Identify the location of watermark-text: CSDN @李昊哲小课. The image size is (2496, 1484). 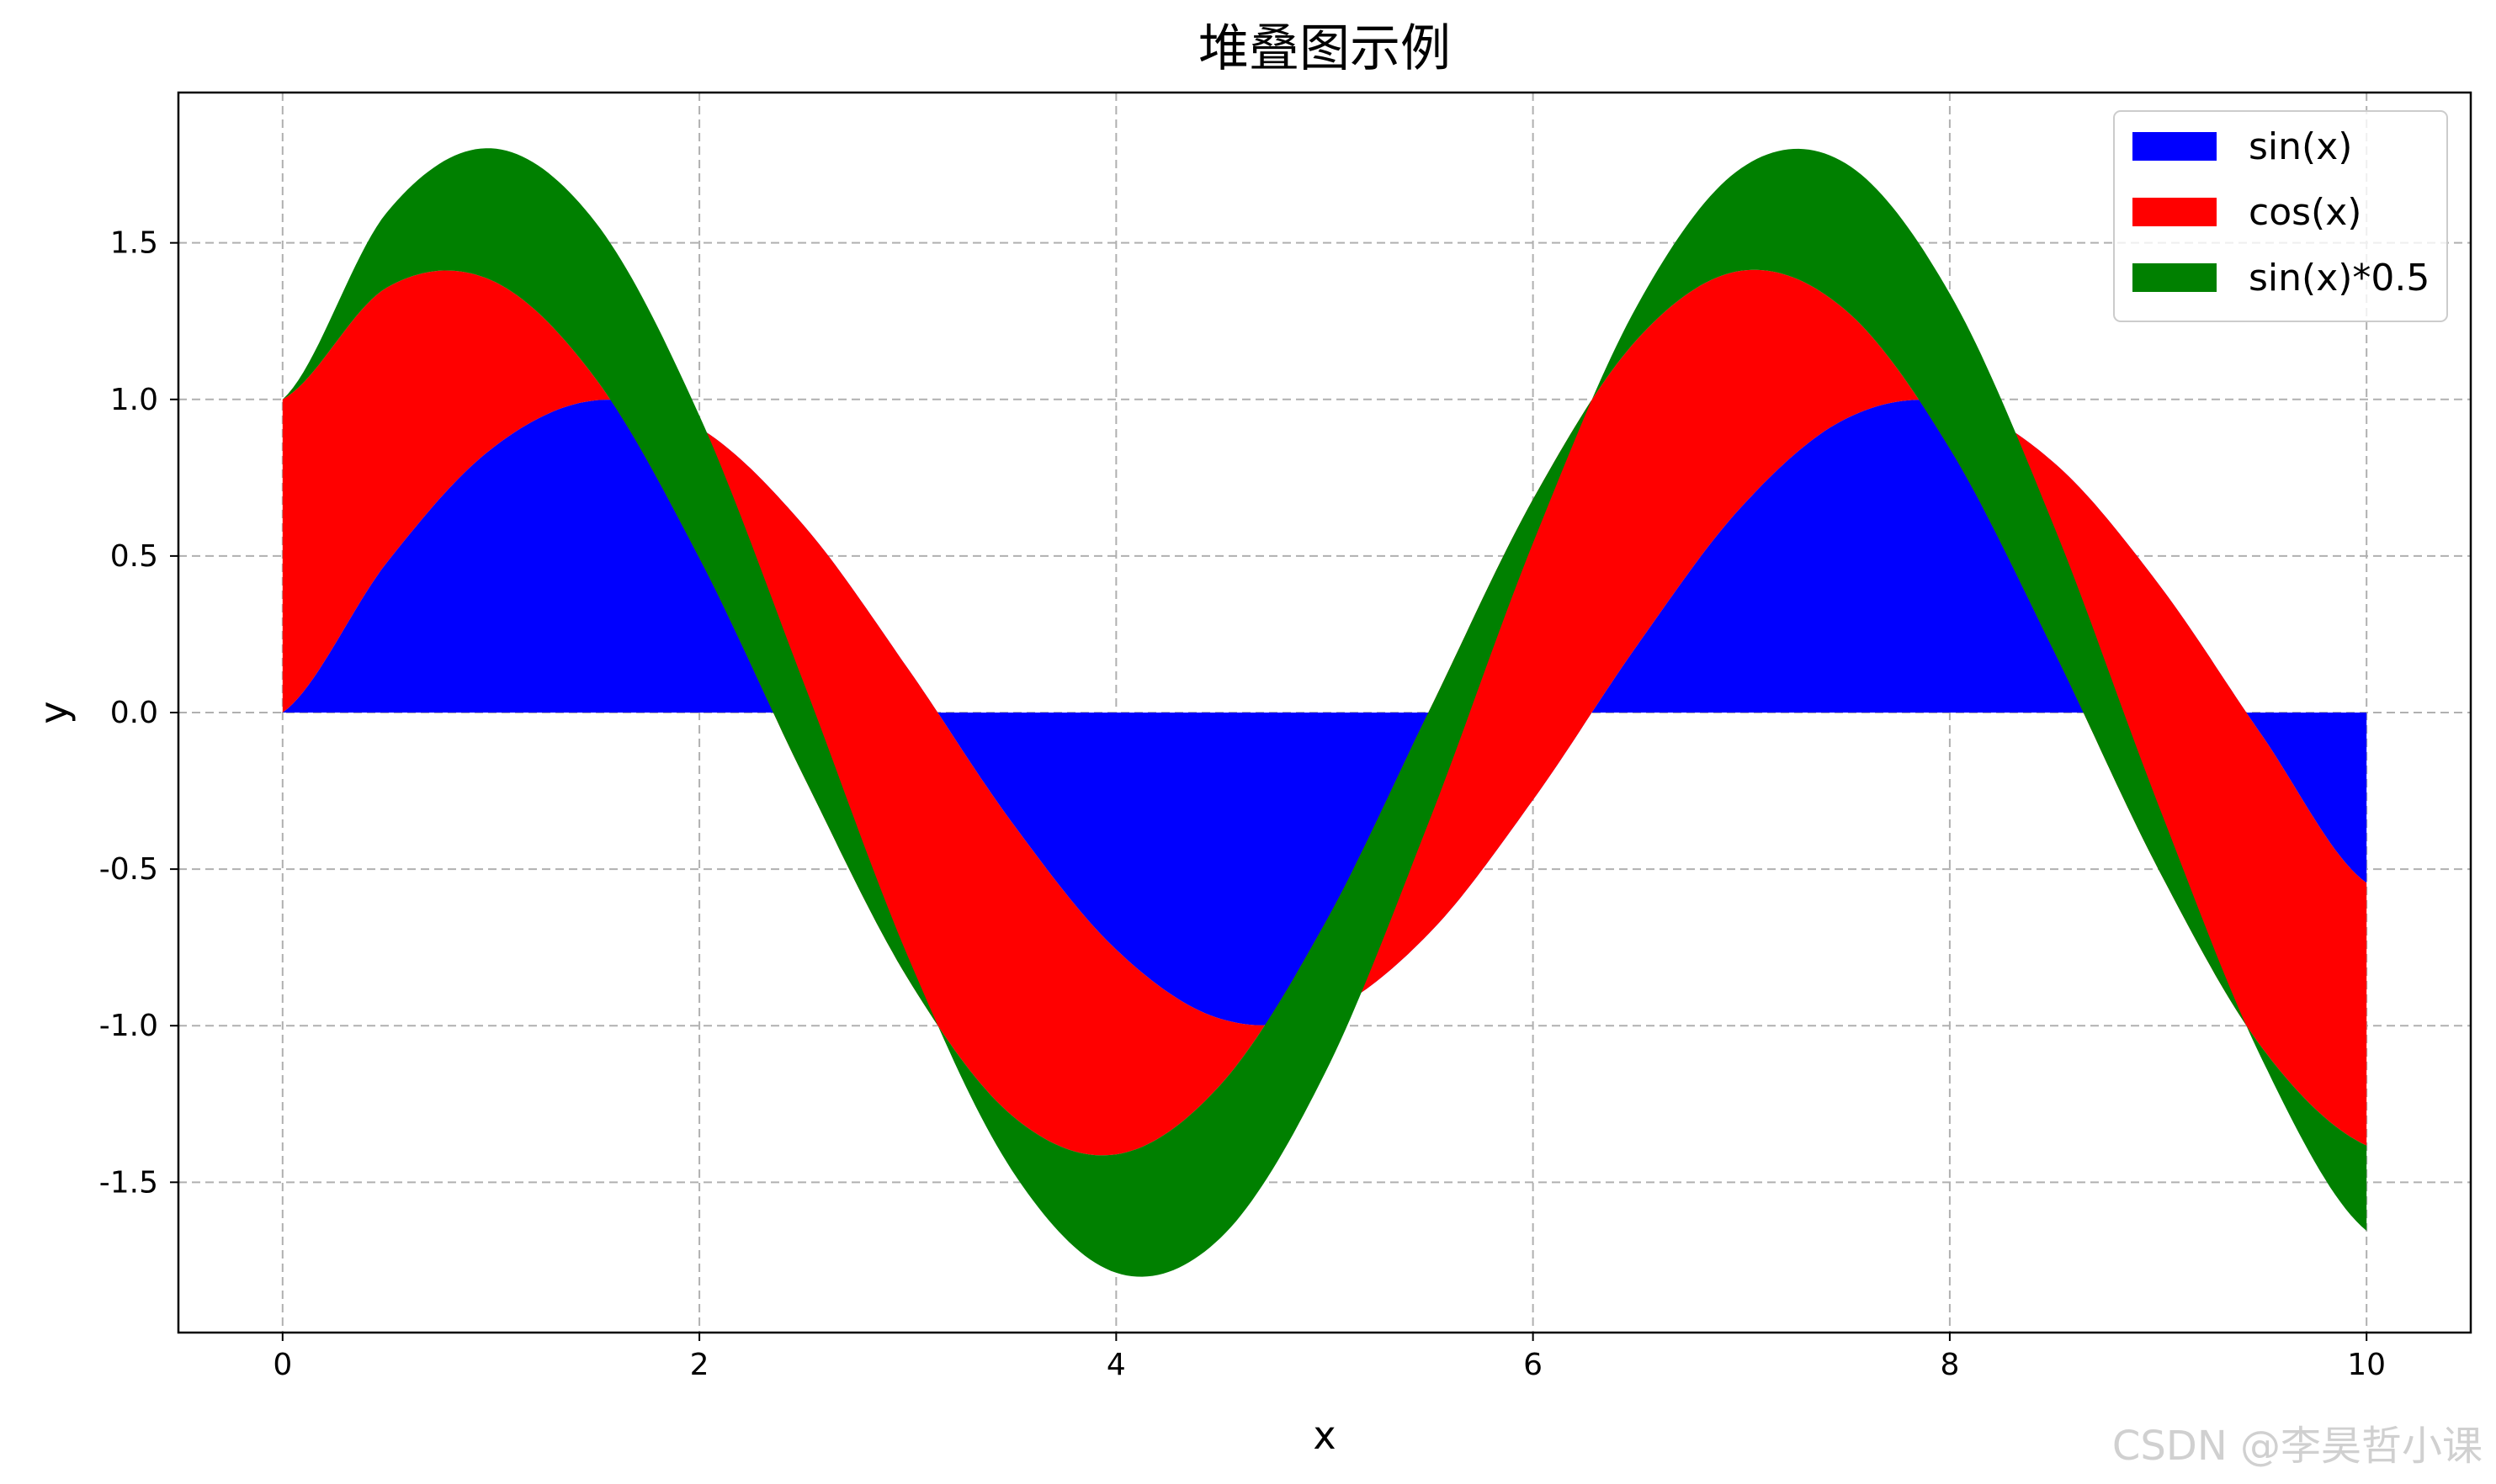
(2297, 1446).